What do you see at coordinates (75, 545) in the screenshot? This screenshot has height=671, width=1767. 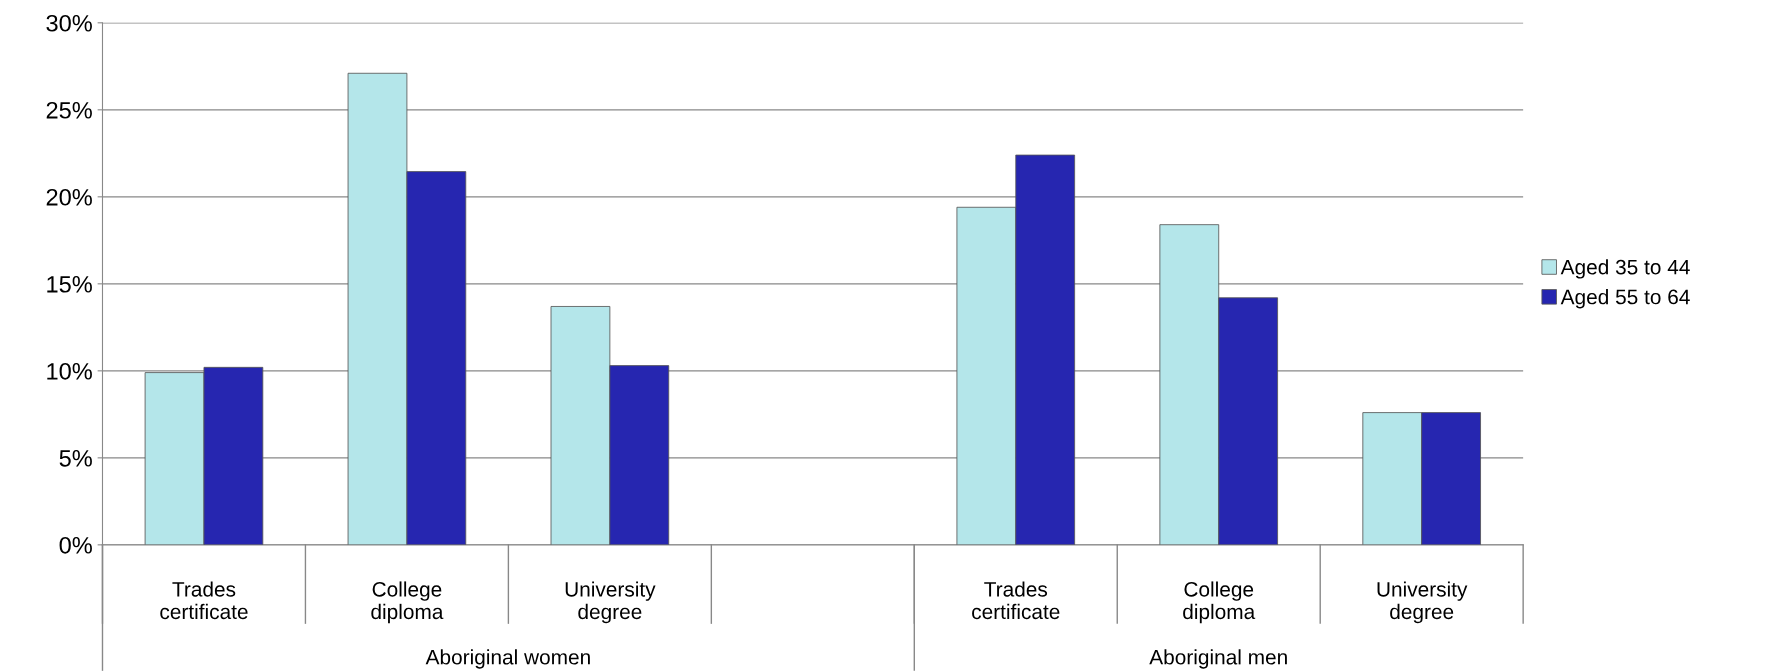 I see `y-tick-label: 0%` at bounding box center [75, 545].